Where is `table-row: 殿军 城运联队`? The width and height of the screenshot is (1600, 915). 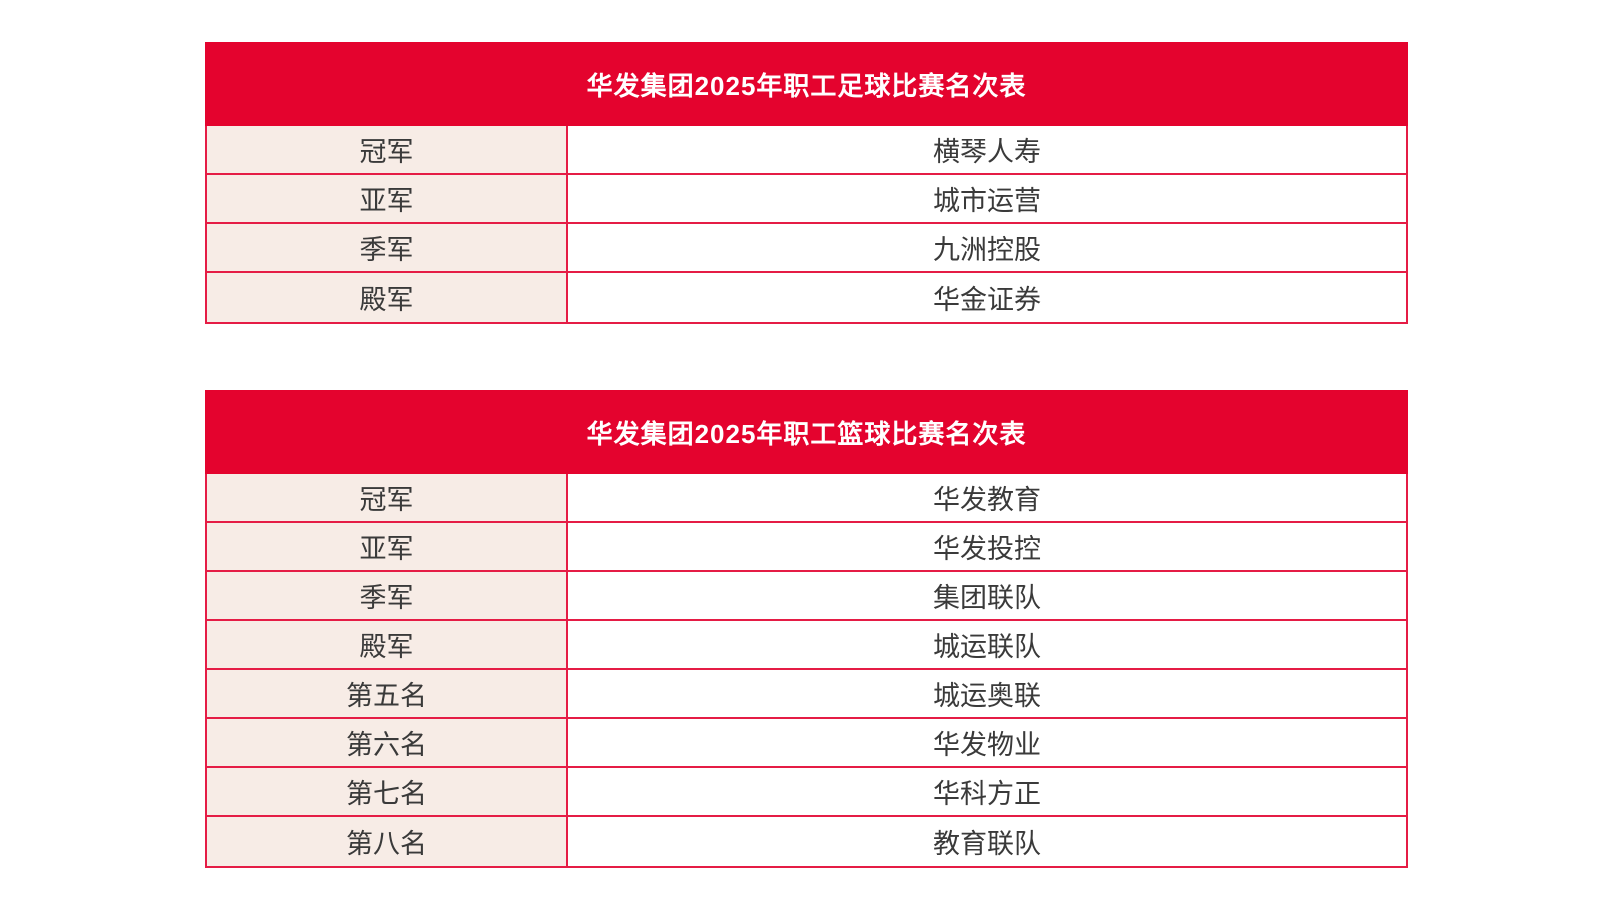
table-row: 殿军 城运联队 is located at coordinates (806, 645).